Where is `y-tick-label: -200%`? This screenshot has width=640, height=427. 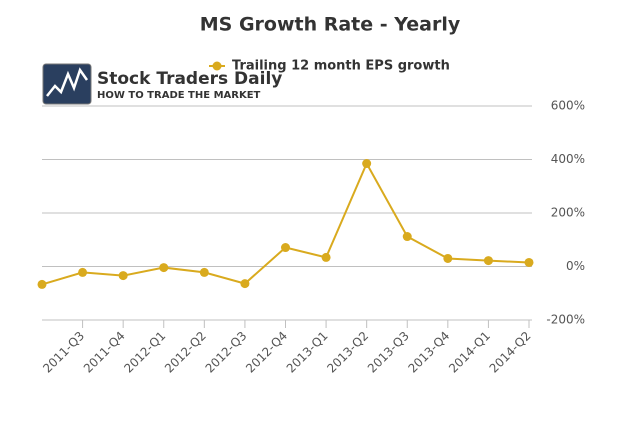
y-tick-label: -200% is located at coordinates (565, 320).